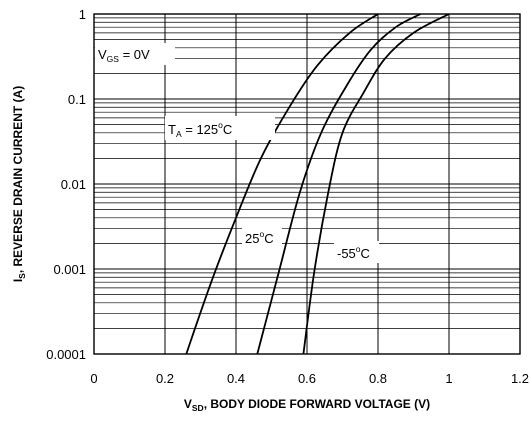  I want to click on y-tick-label: 0.01, so click(73, 184).